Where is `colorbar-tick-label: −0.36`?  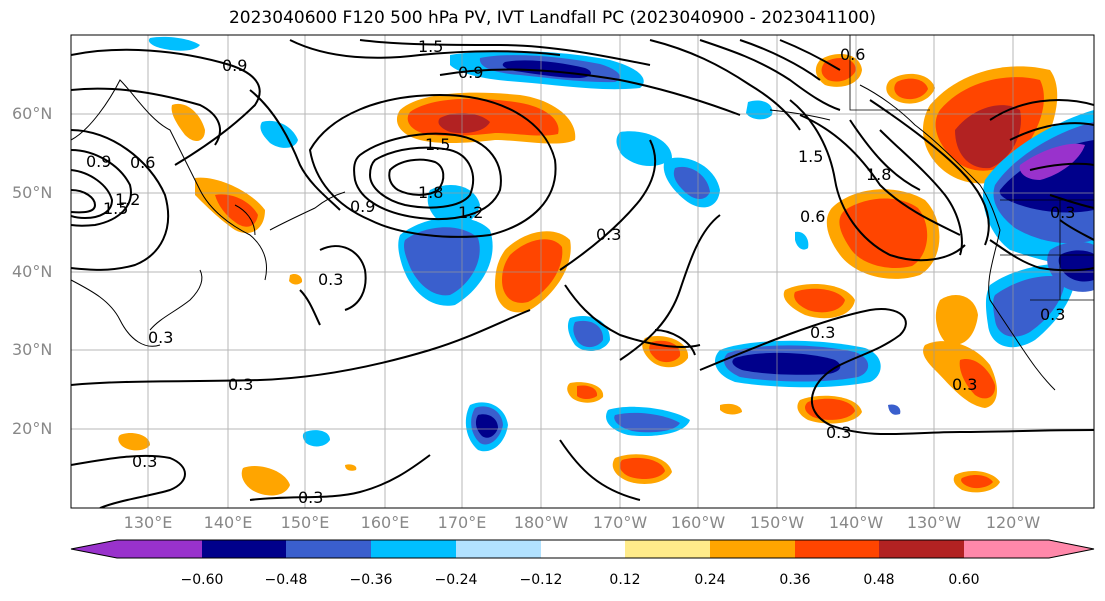 colorbar-tick-label: −0.36 is located at coordinates (371, 580).